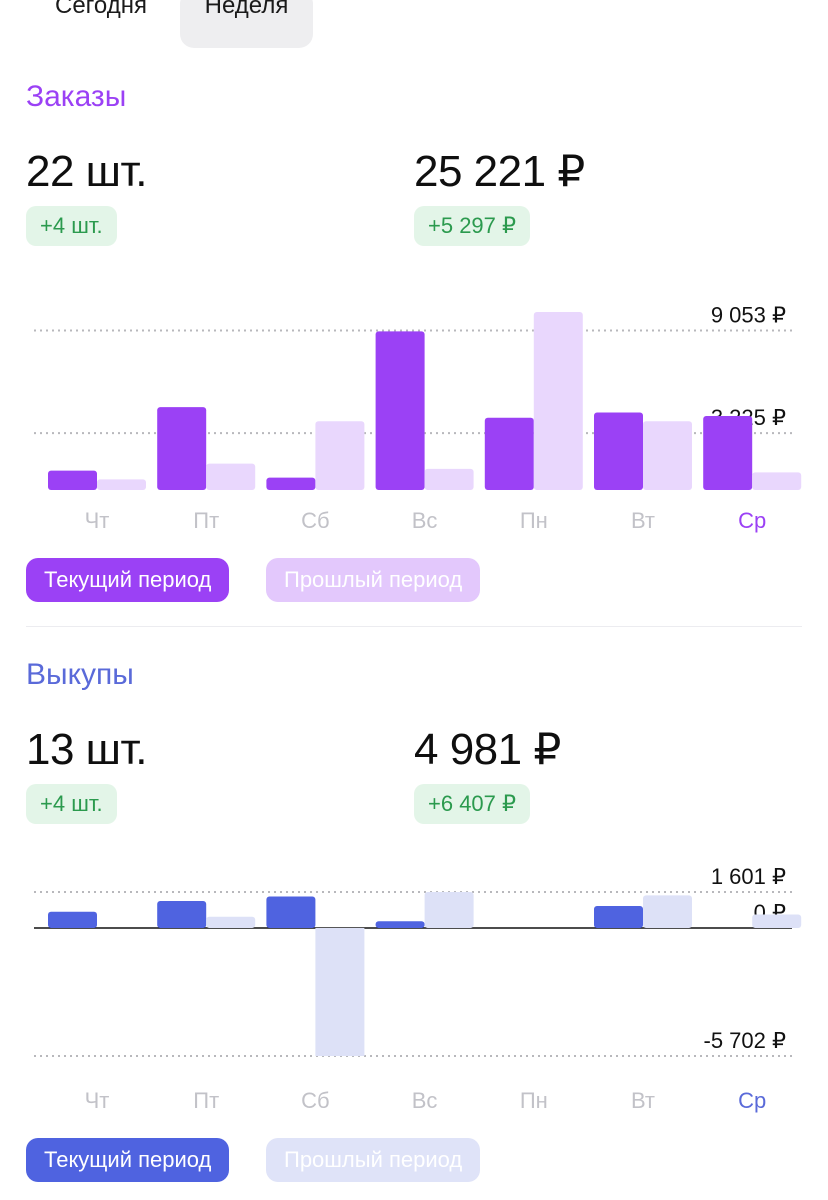 This screenshot has height=1200, width=828. Describe the element at coordinates (71, 804) in the screenshot. I see `buyouts-count-delta-badge: +4 шт.` at that location.